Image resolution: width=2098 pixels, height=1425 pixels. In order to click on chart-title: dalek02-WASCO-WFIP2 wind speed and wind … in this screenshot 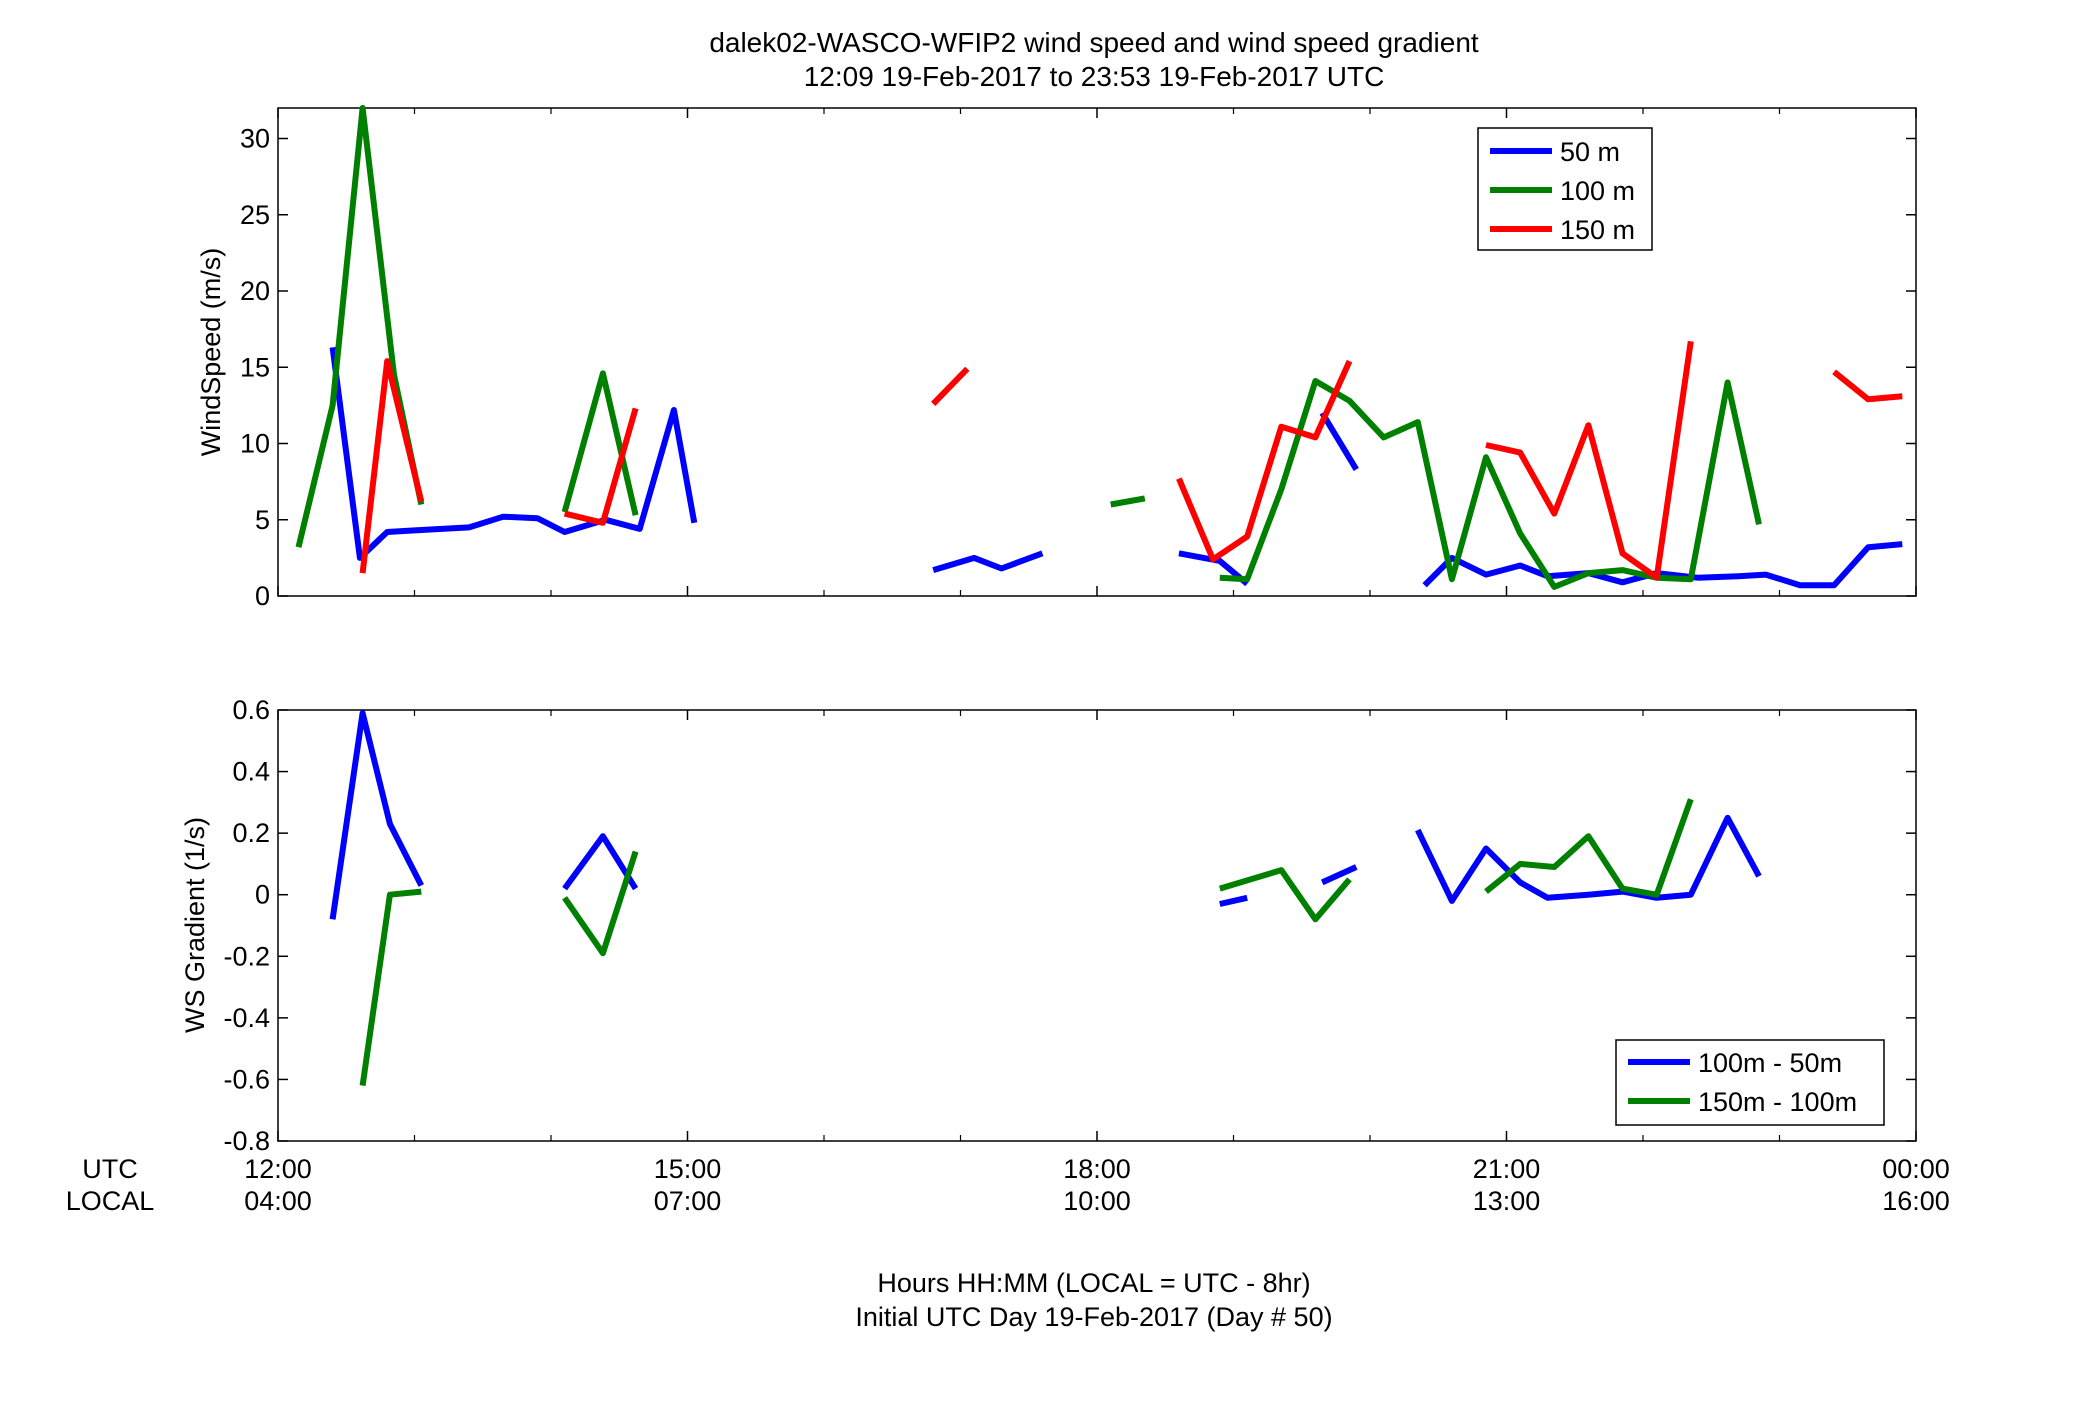, I will do `click(1094, 42)`.